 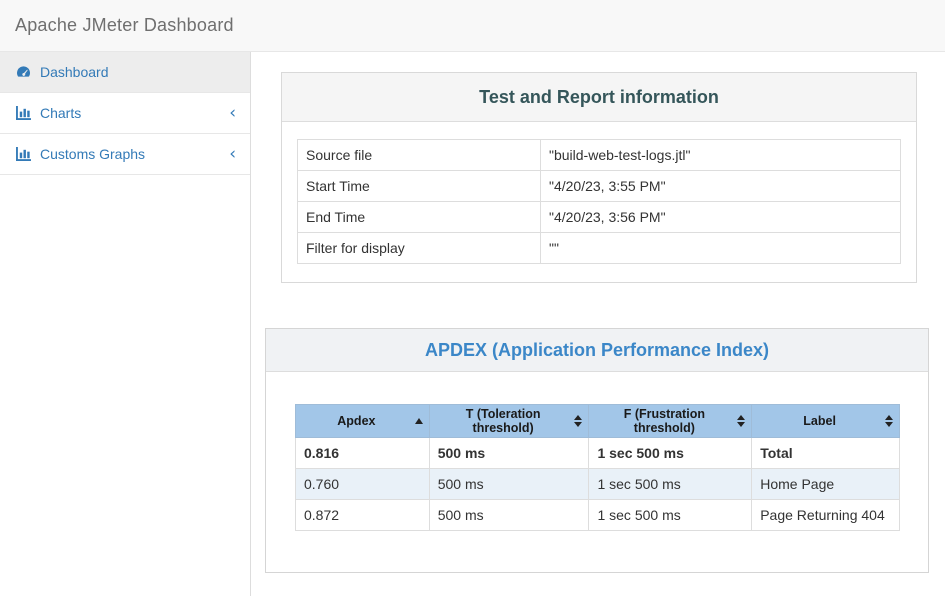 What do you see at coordinates (61, 113) in the screenshot?
I see `sidebar-item-label: Charts` at bounding box center [61, 113].